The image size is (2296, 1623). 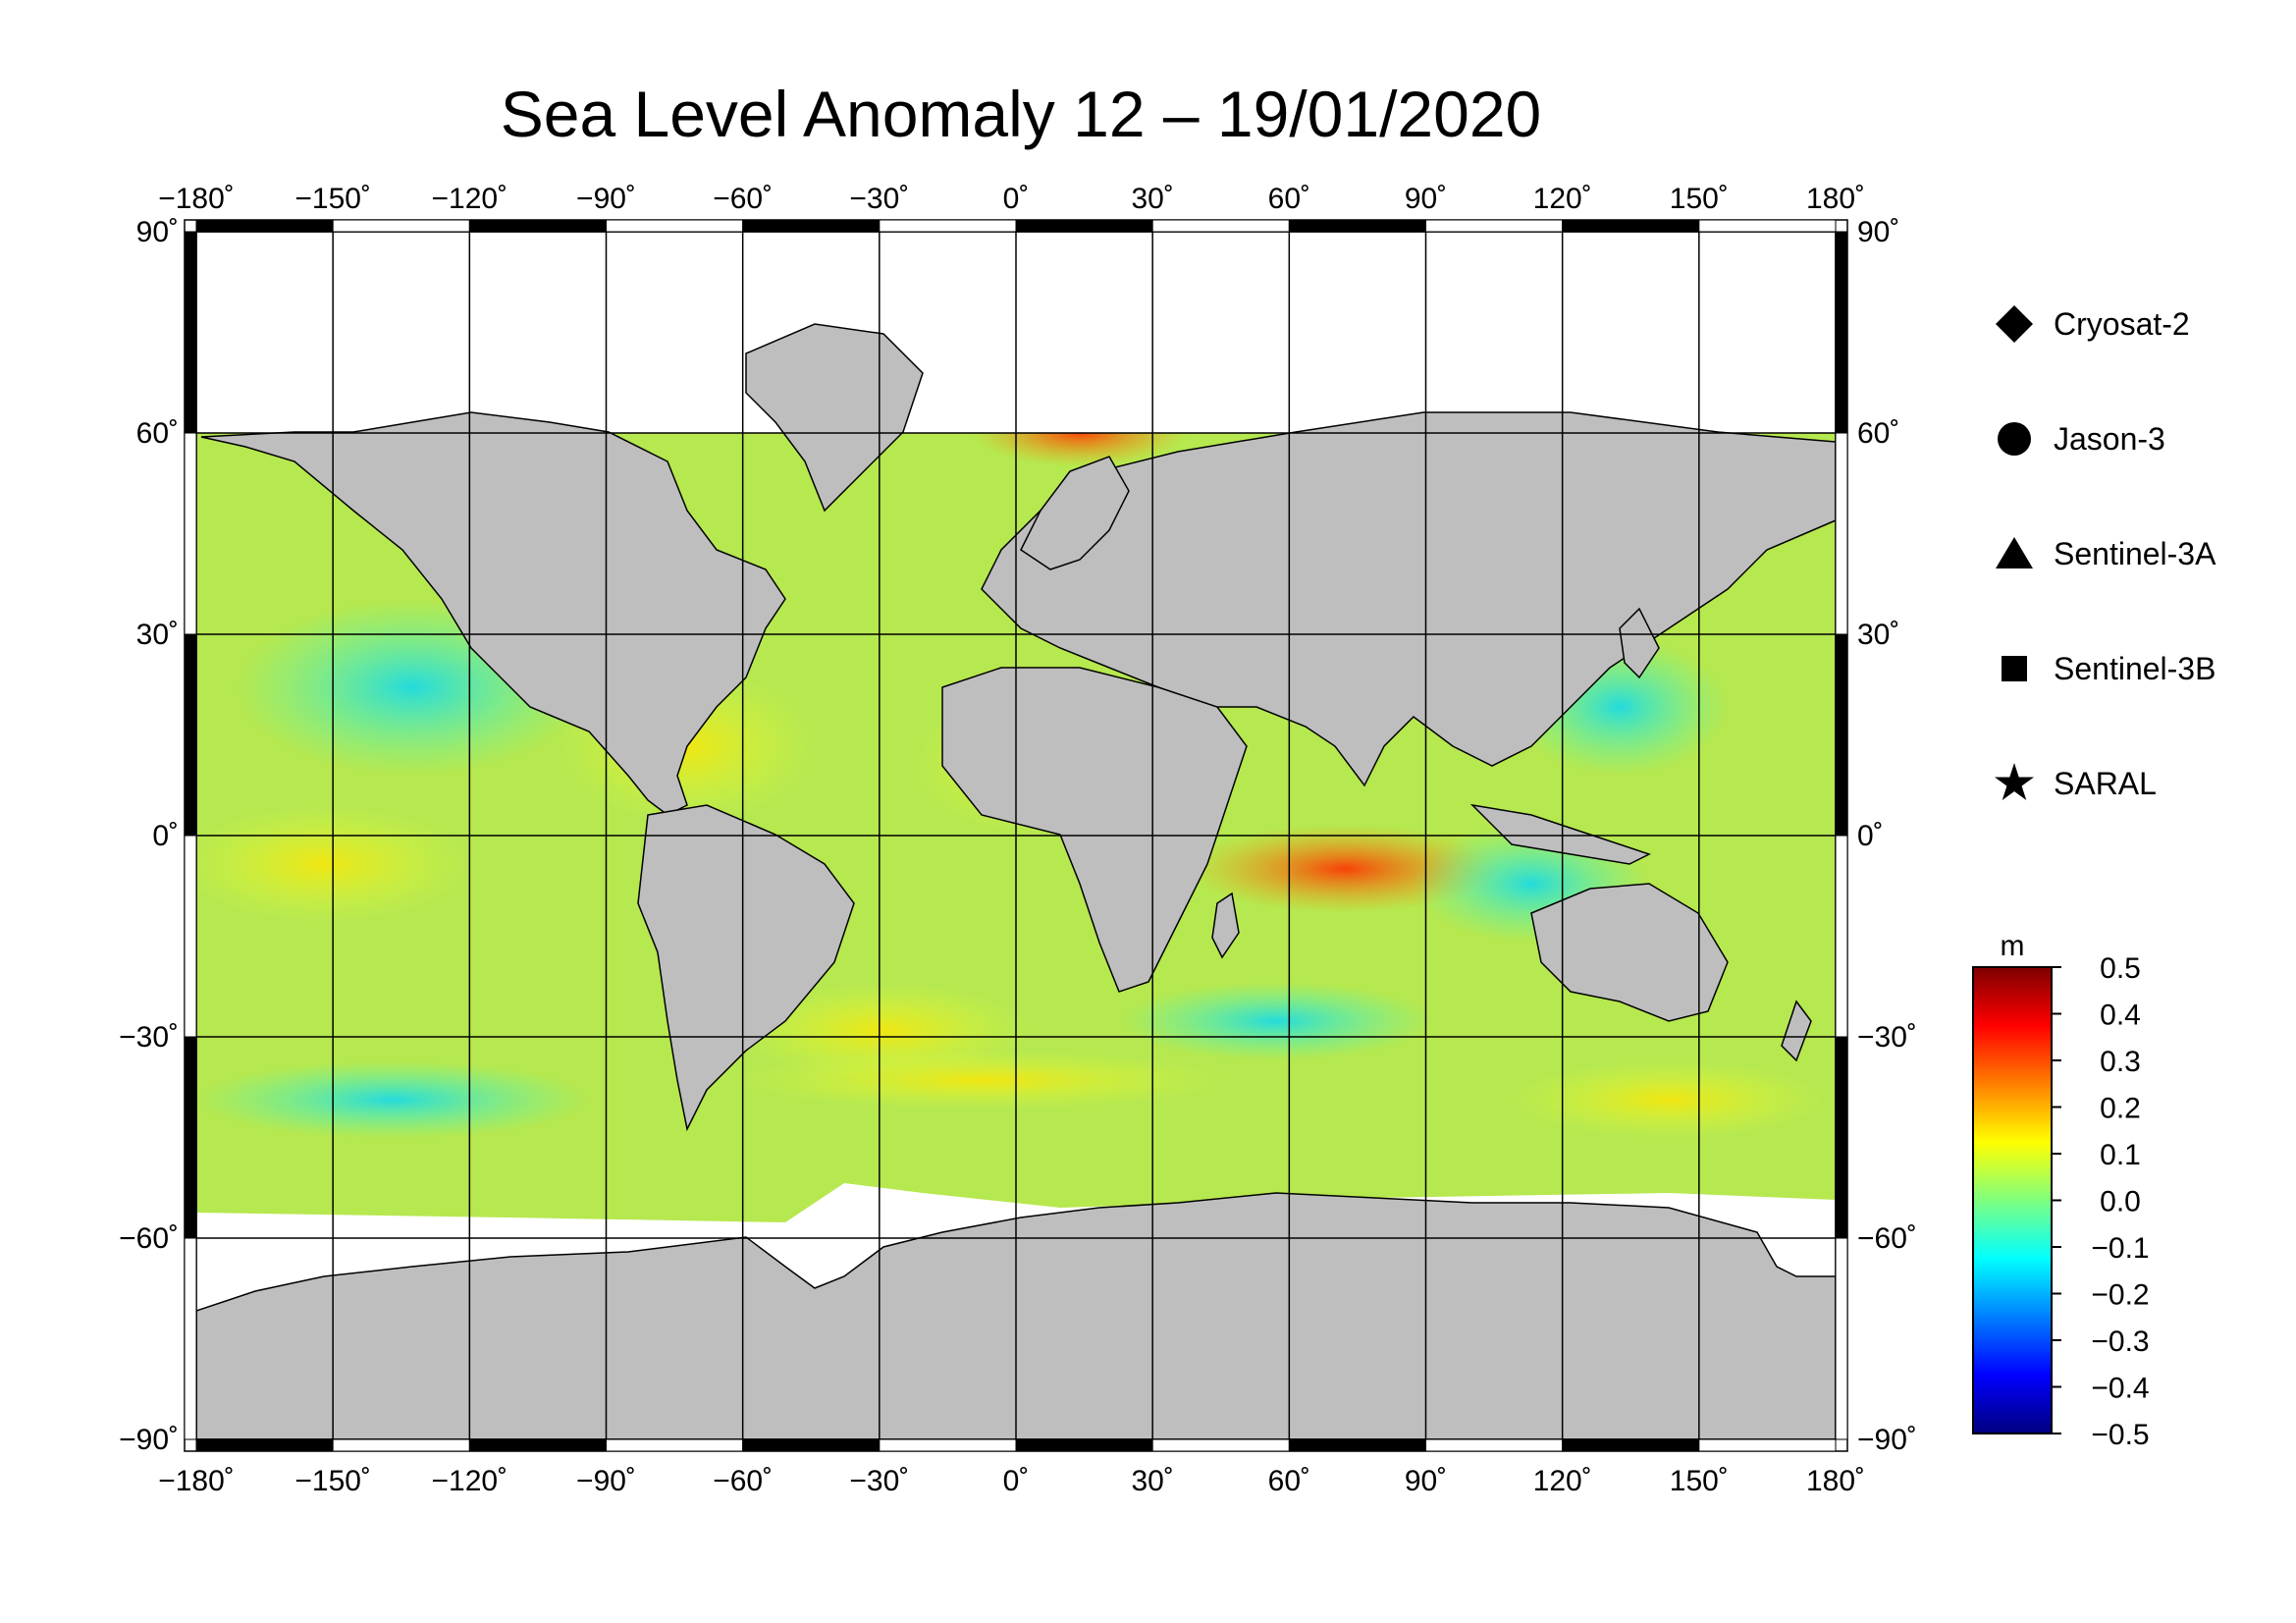 What do you see at coordinates (1016, 199) in the screenshot?
I see `lon-tick-label-top: 0˚` at bounding box center [1016, 199].